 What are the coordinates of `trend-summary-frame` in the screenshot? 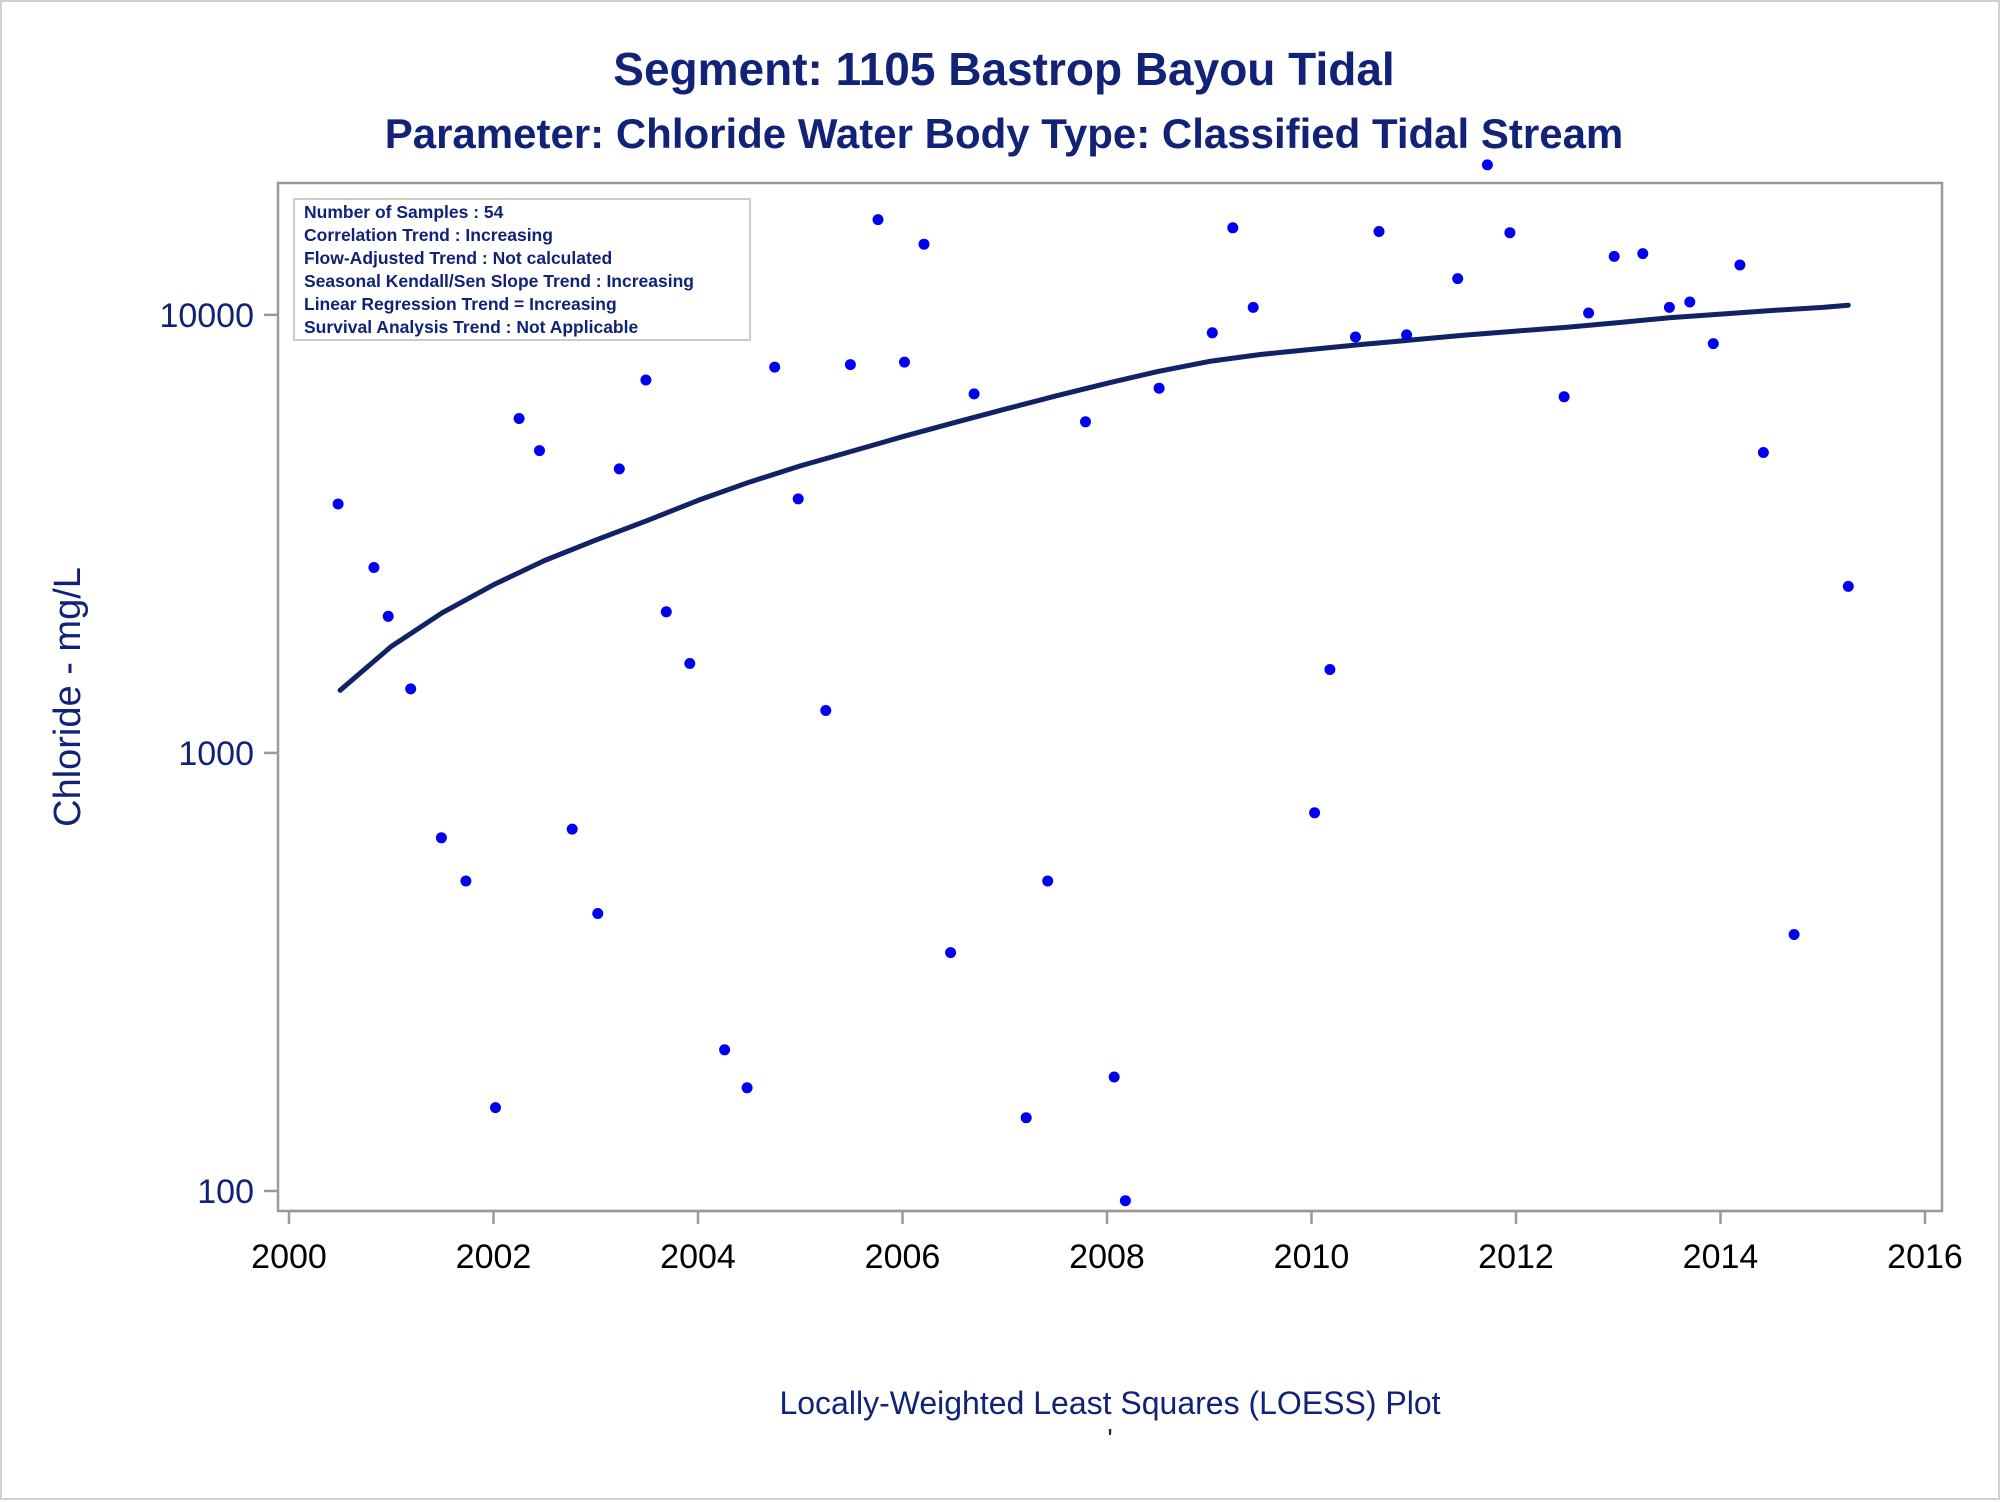 It's located at (522, 269).